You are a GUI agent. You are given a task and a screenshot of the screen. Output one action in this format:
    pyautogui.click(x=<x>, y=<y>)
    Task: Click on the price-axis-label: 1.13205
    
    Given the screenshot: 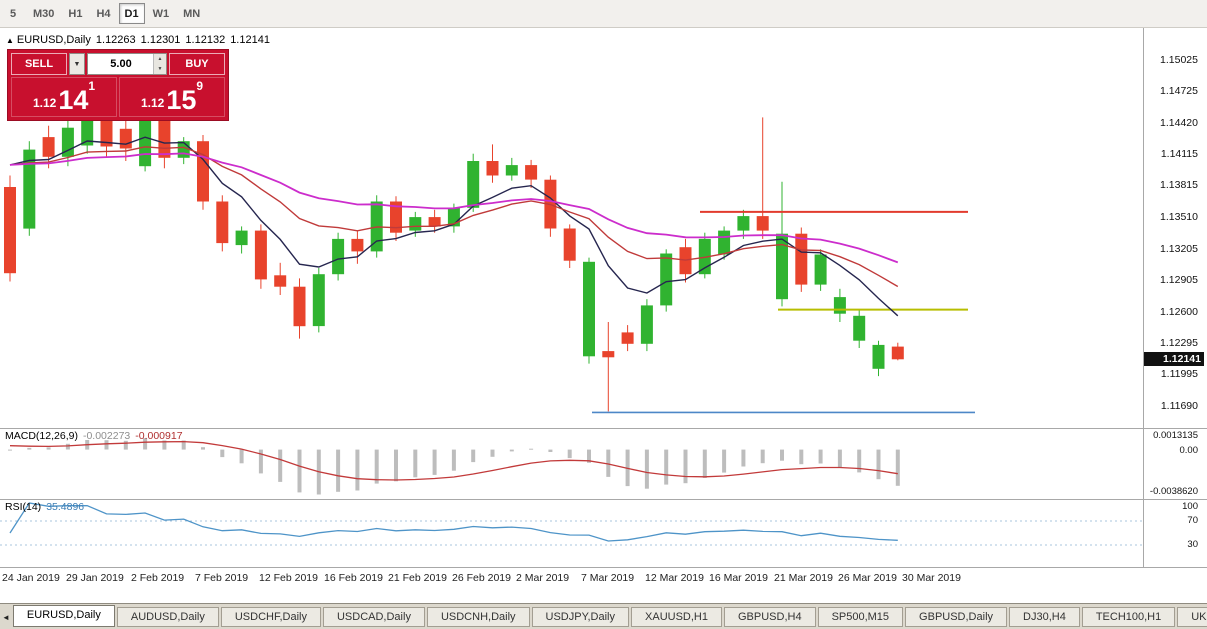 What is the action you would take?
    pyautogui.click(x=1179, y=249)
    